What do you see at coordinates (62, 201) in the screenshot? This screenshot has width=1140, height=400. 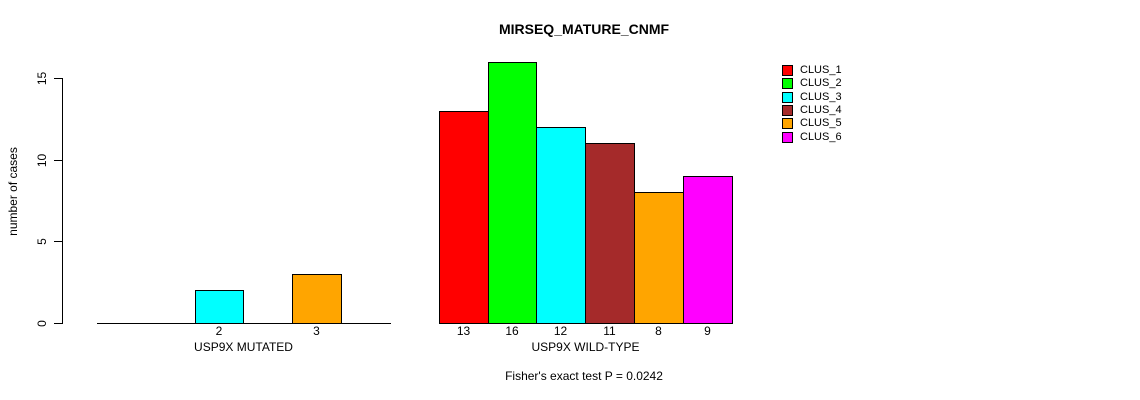 I see `y-axis-line` at bounding box center [62, 201].